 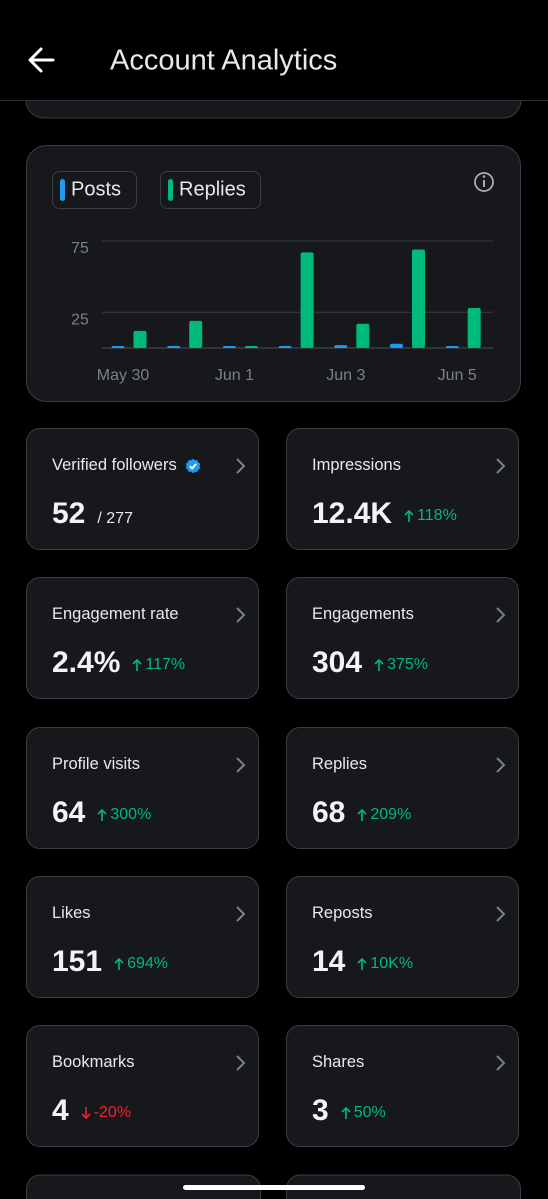 I want to click on card-title-row: Reposts, so click(x=342, y=913).